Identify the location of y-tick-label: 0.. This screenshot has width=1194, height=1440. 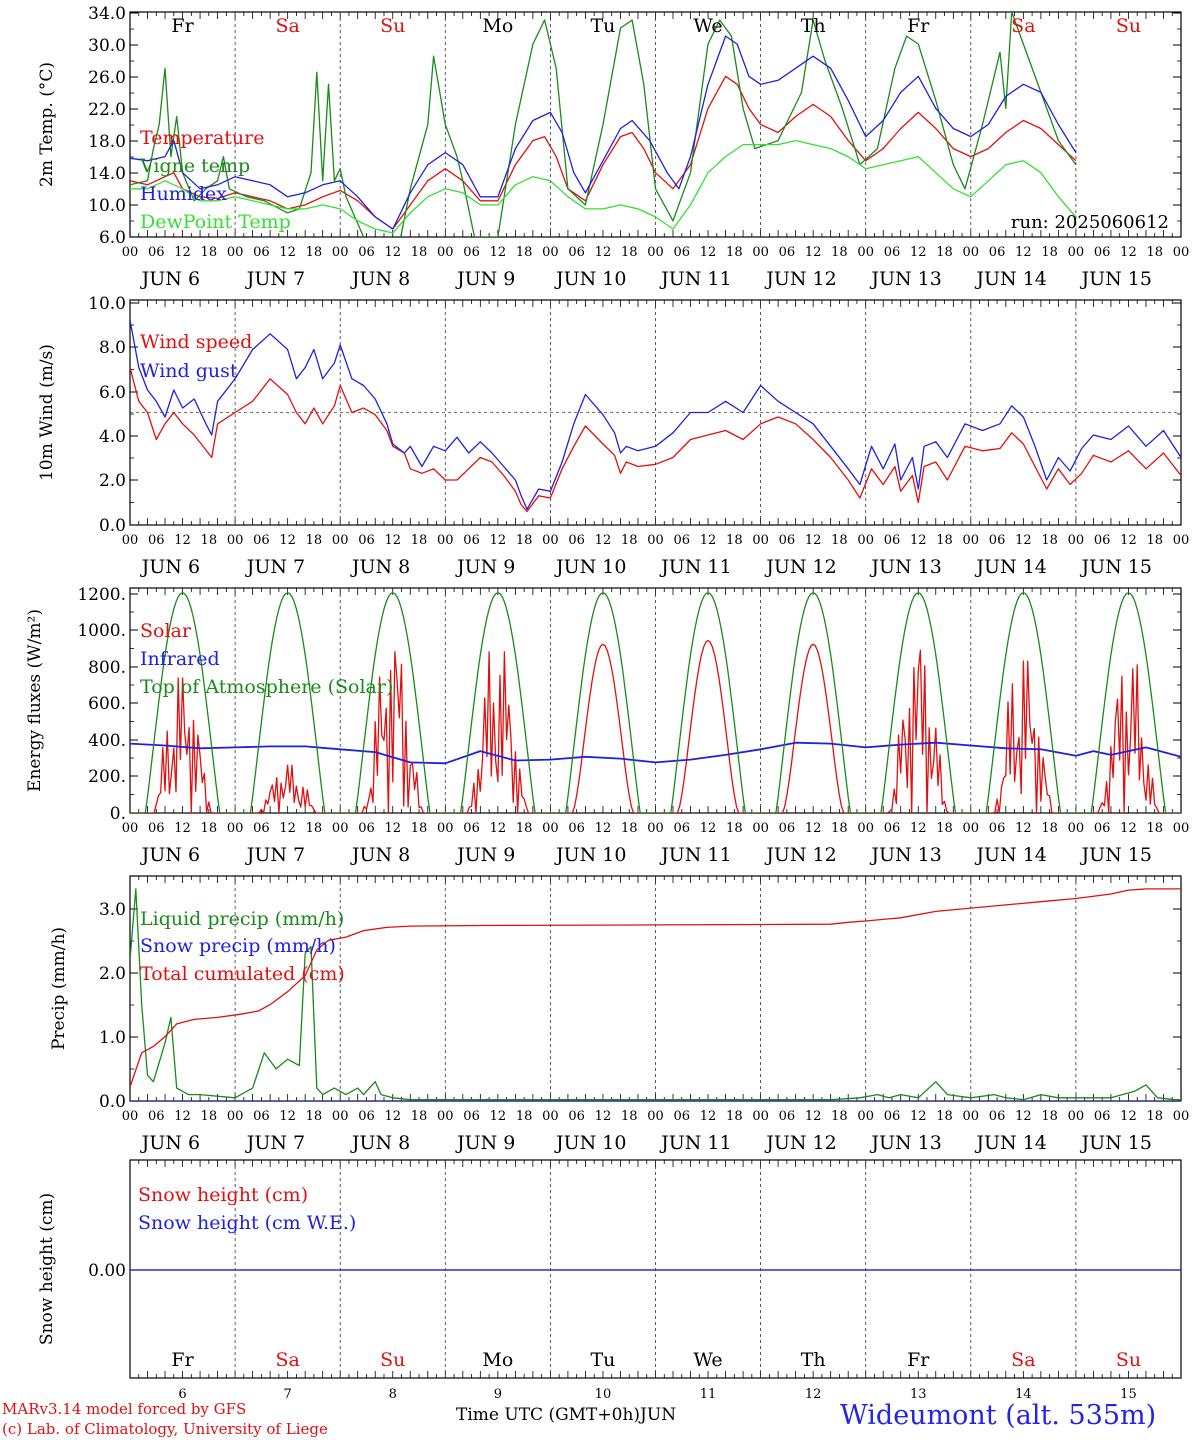
(118, 814).